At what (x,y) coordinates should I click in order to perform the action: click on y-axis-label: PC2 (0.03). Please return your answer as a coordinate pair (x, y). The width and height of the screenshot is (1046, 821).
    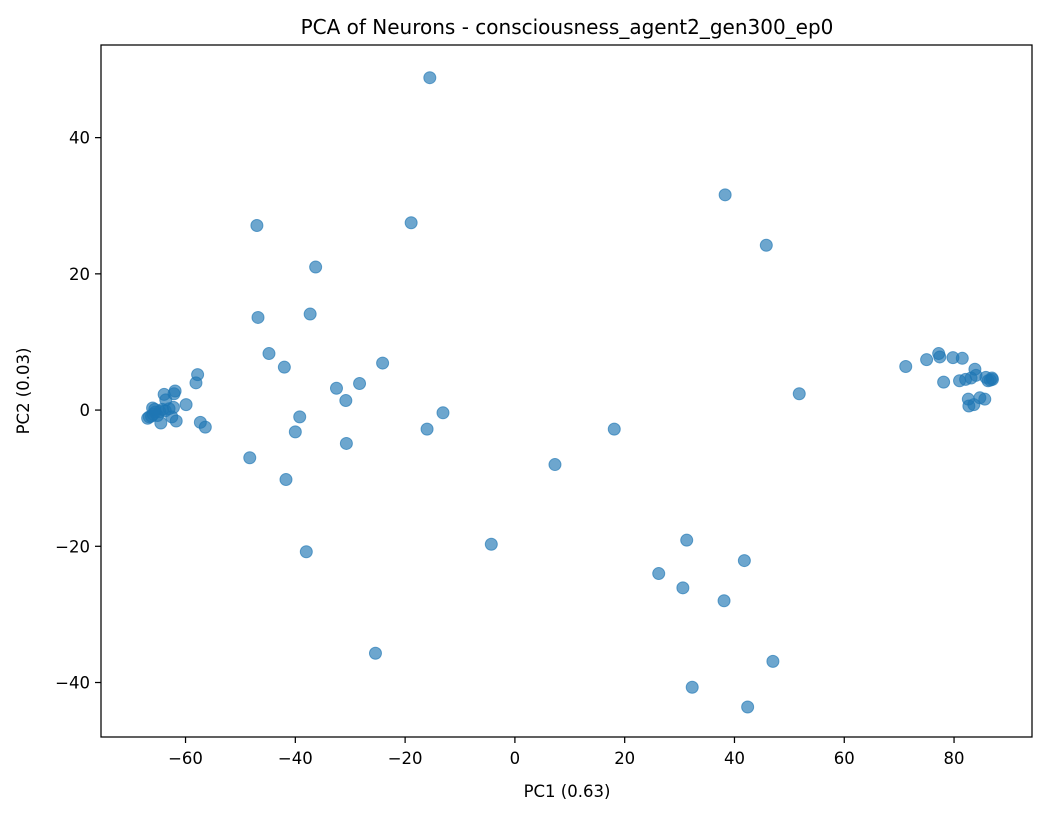
    Looking at the image, I should click on (23, 391).